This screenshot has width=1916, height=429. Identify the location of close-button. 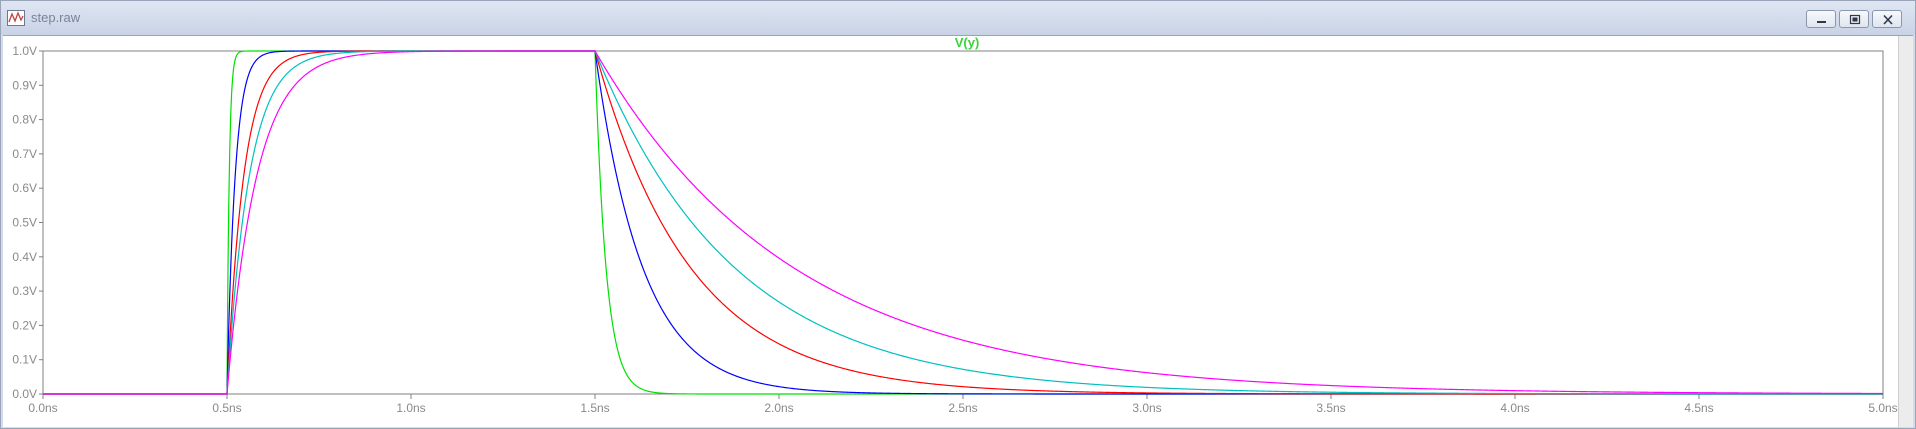
(1887, 19).